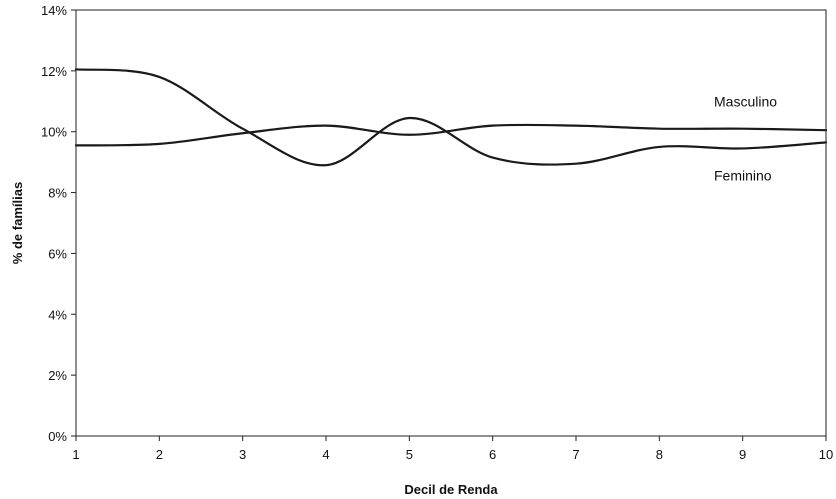  Describe the element at coordinates (159, 454) in the screenshot. I see `x-tick-label: 2` at that location.